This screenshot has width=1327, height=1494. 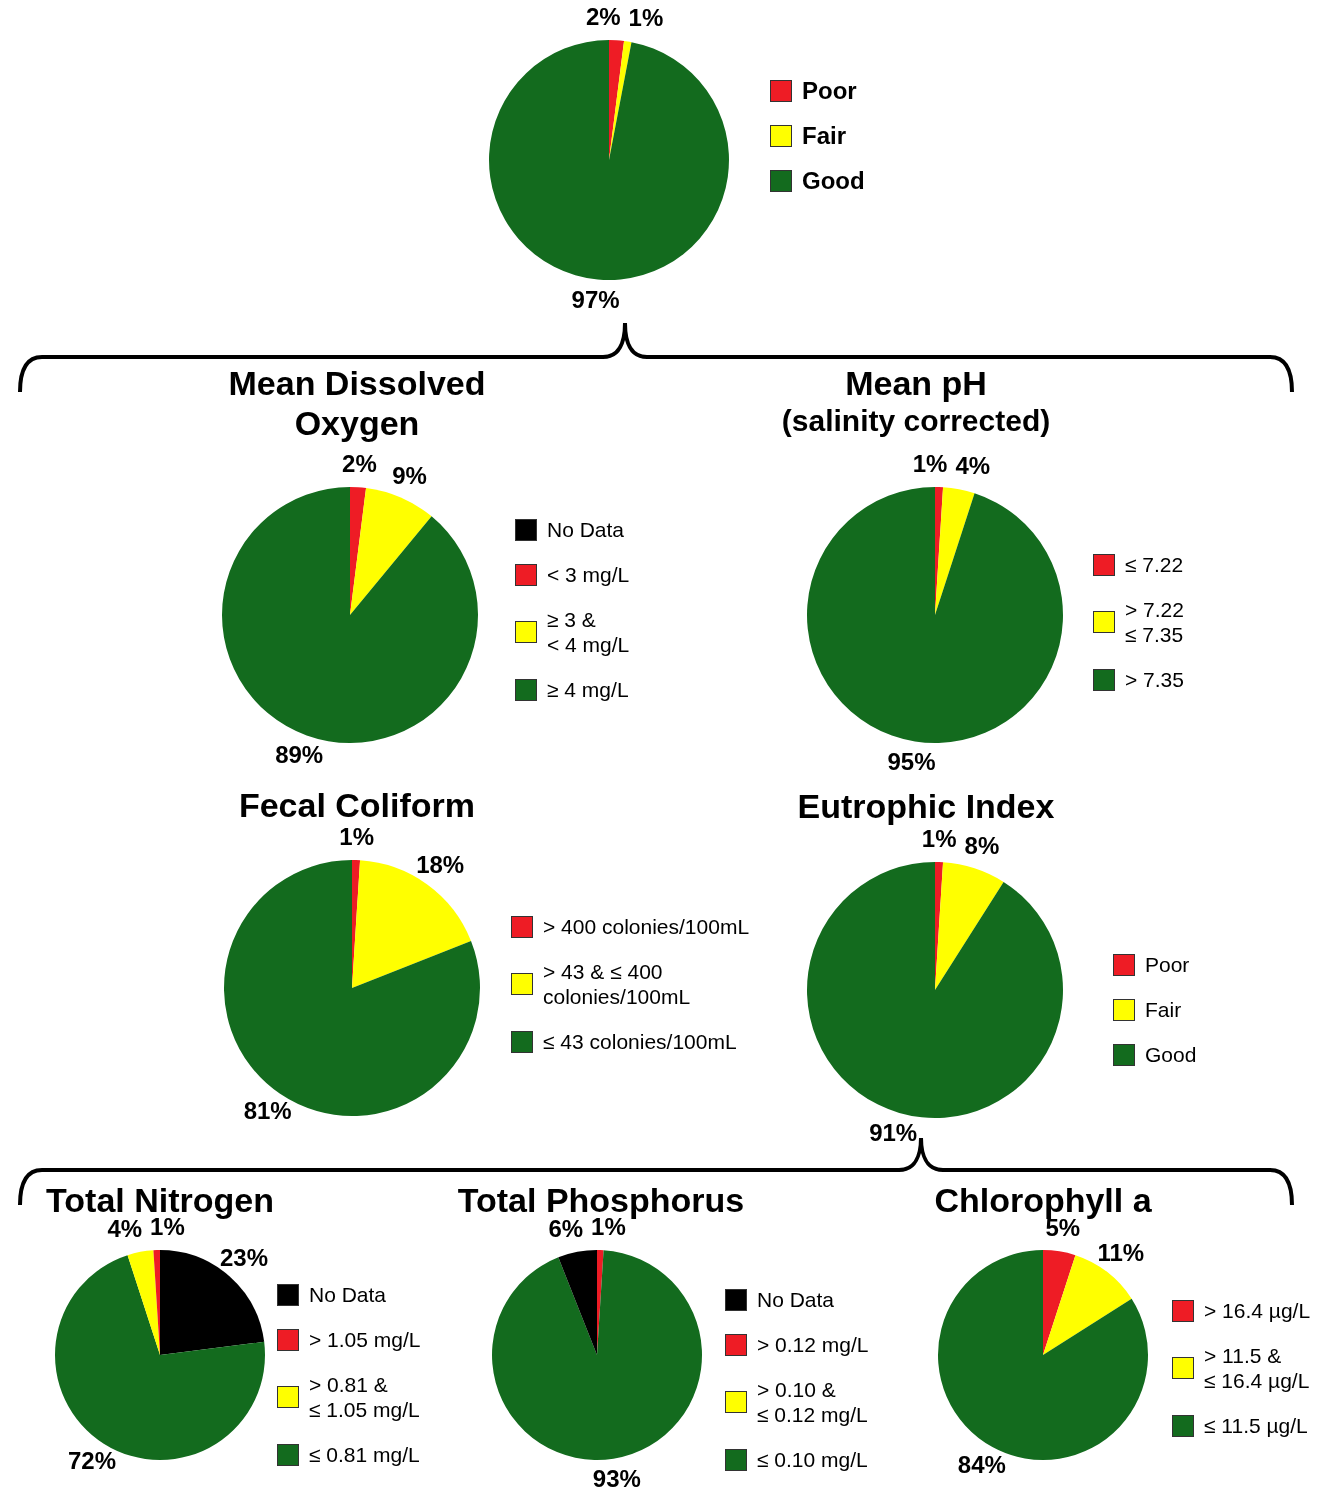 I want to click on chart-title: Mean Dissolved Oxygen, so click(x=357, y=403).